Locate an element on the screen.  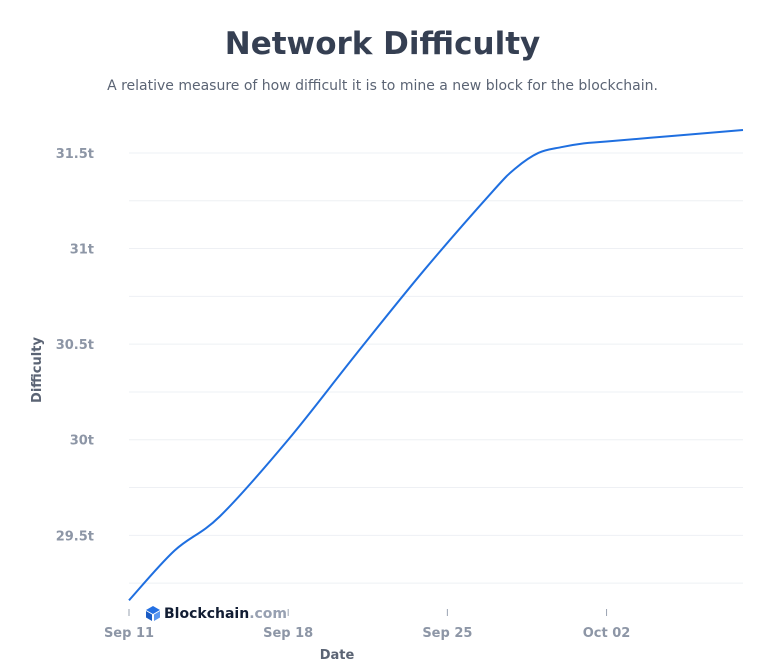
y-tick-label: 30.5t is located at coordinates (75, 345).